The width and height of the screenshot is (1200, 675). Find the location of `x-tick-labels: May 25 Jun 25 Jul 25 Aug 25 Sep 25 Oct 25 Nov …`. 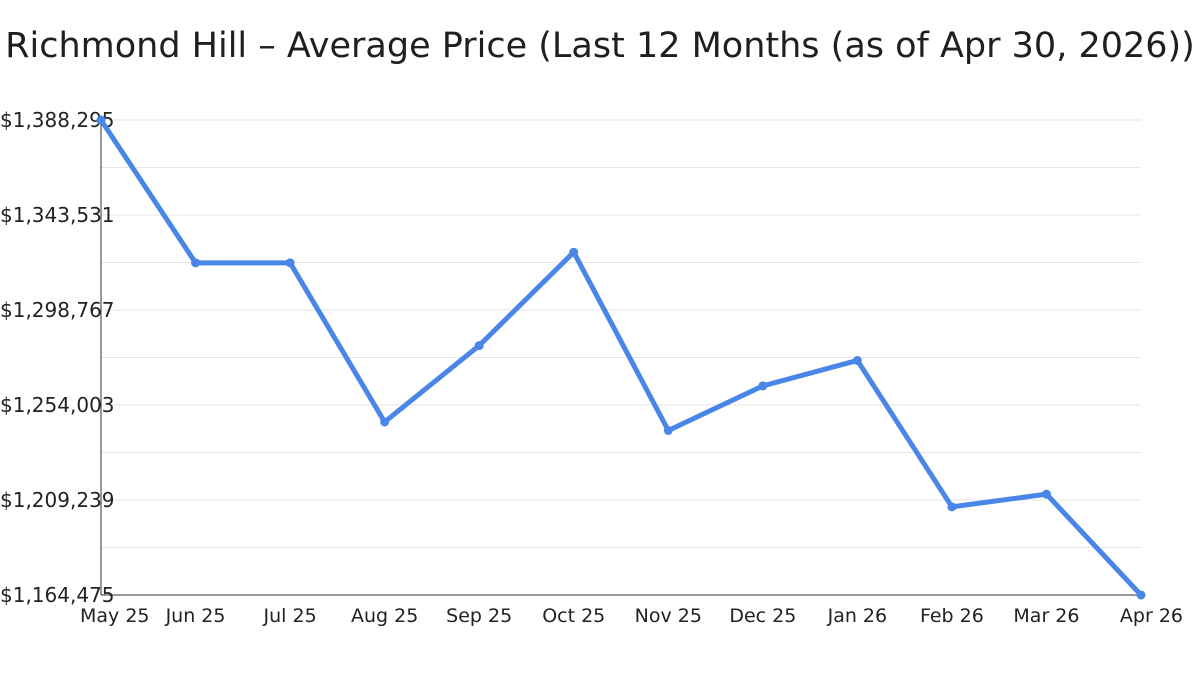

x-tick-labels: May 25 Jun 25 Jul 25 Aug 25 Sep 25 Oct 25 Nov … is located at coordinates (631, 616).